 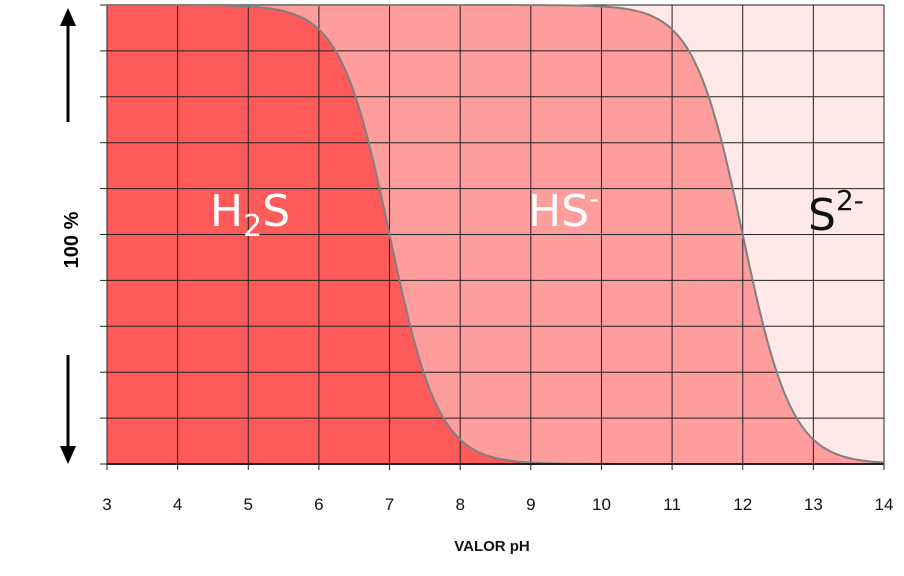 I want to click on y-axis-label: 100 %, so click(x=72, y=239).